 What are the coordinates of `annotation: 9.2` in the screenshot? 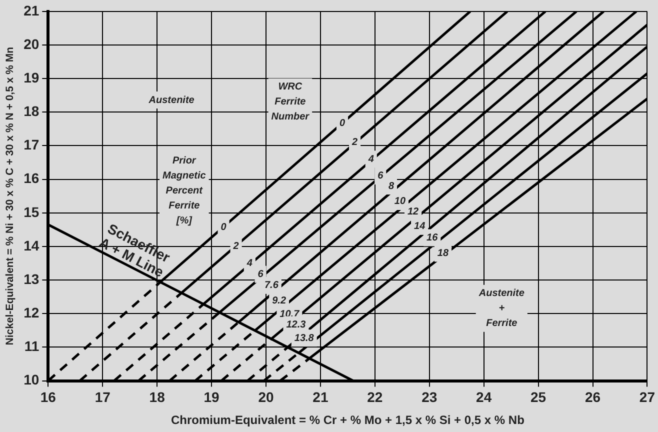 It's located at (279, 301).